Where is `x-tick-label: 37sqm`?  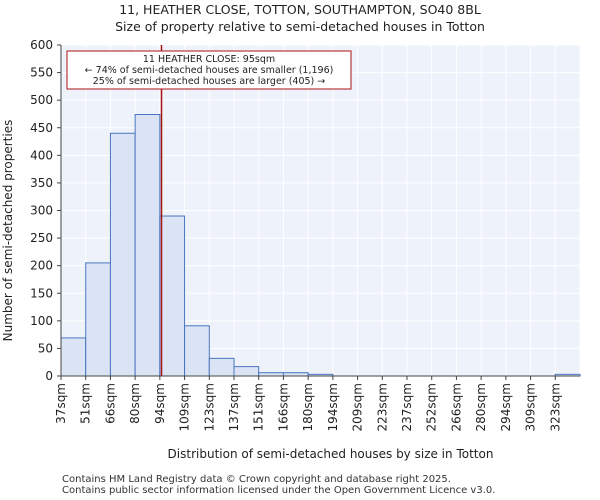
x-tick-label: 37sqm is located at coordinates (61, 403).